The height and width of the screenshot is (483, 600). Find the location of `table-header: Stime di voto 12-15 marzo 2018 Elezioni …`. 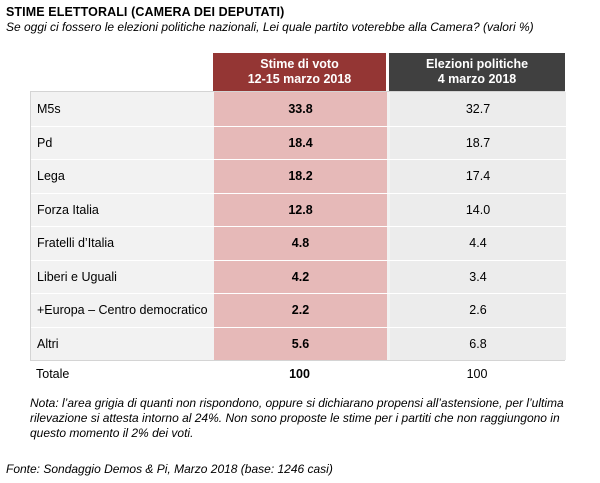

table-header: Stime di voto 12-15 marzo 2018 Elezioni … is located at coordinates (297, 72).